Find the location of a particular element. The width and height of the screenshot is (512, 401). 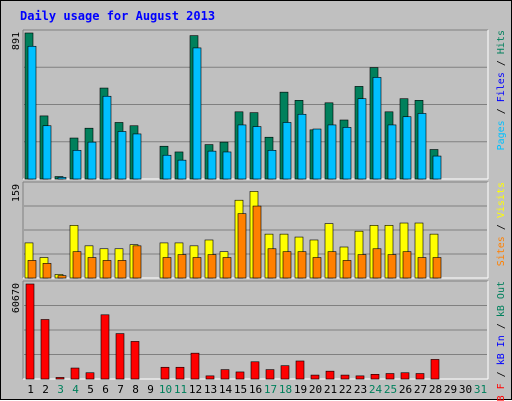

day-label: 1 is located at coordinates (30, 389).